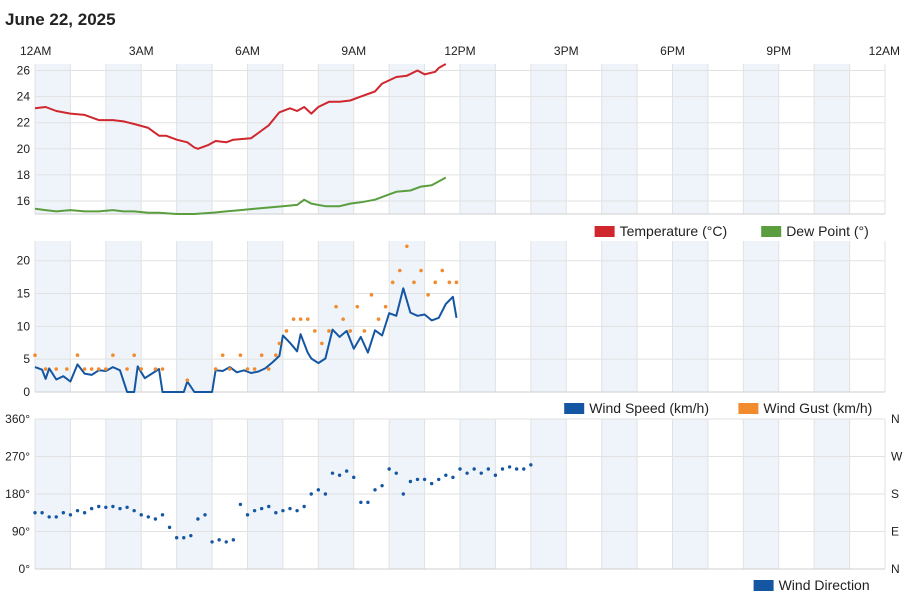 Image resolution: width=906 pixels, height=600 pixels. What do you see at coordinates (895, 532) in the screenshot?
I see `compass-tick-label: E` at bounding box center [895, 532].